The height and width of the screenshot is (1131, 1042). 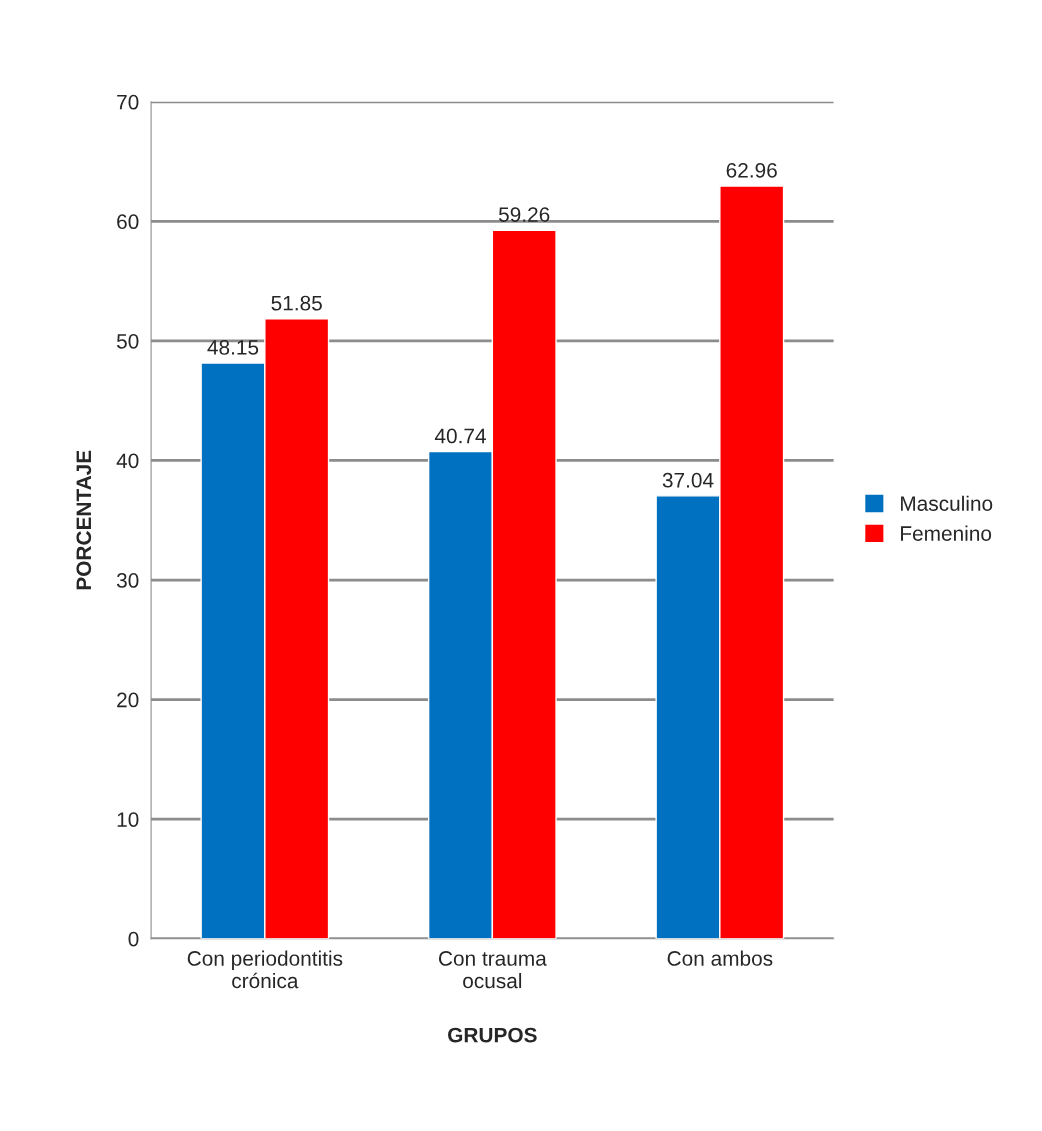 I want to click on y-axis-title: PORCENTAJE, so click(x=84, y=520).